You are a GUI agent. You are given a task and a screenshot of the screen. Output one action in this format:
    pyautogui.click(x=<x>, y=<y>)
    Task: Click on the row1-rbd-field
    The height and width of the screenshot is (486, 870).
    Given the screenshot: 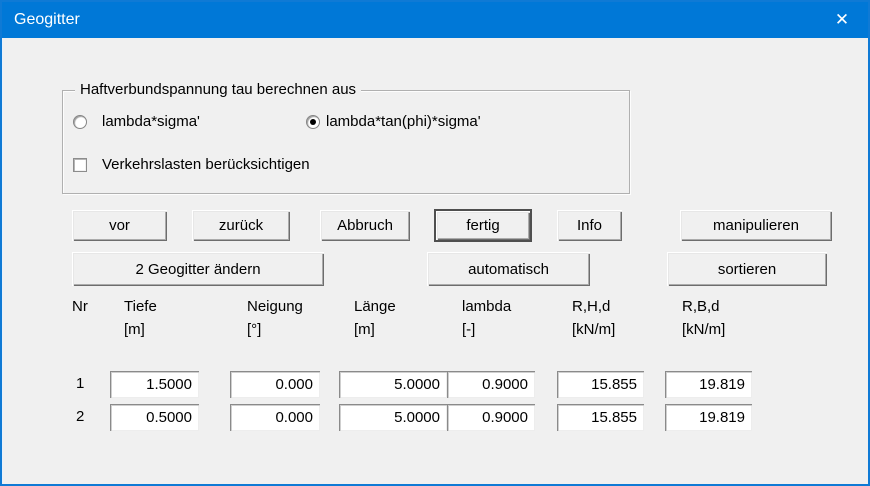 What is the action you would take?
    pyautogui.click(x=708, y=384)
    